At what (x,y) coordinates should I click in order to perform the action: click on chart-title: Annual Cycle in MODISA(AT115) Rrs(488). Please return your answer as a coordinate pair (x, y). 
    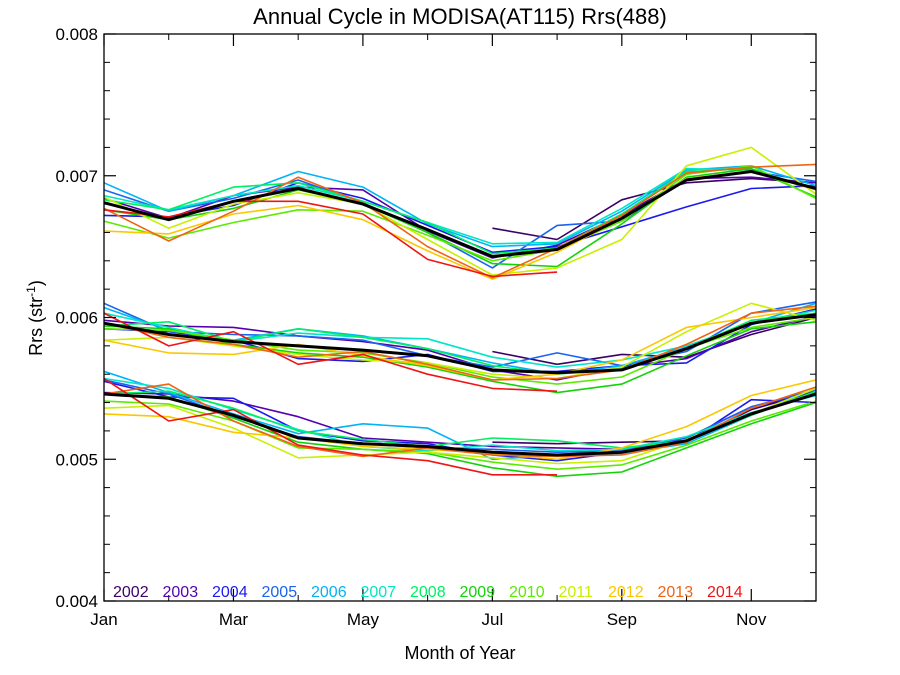
    Looking at the image, I should click on (460, 16).